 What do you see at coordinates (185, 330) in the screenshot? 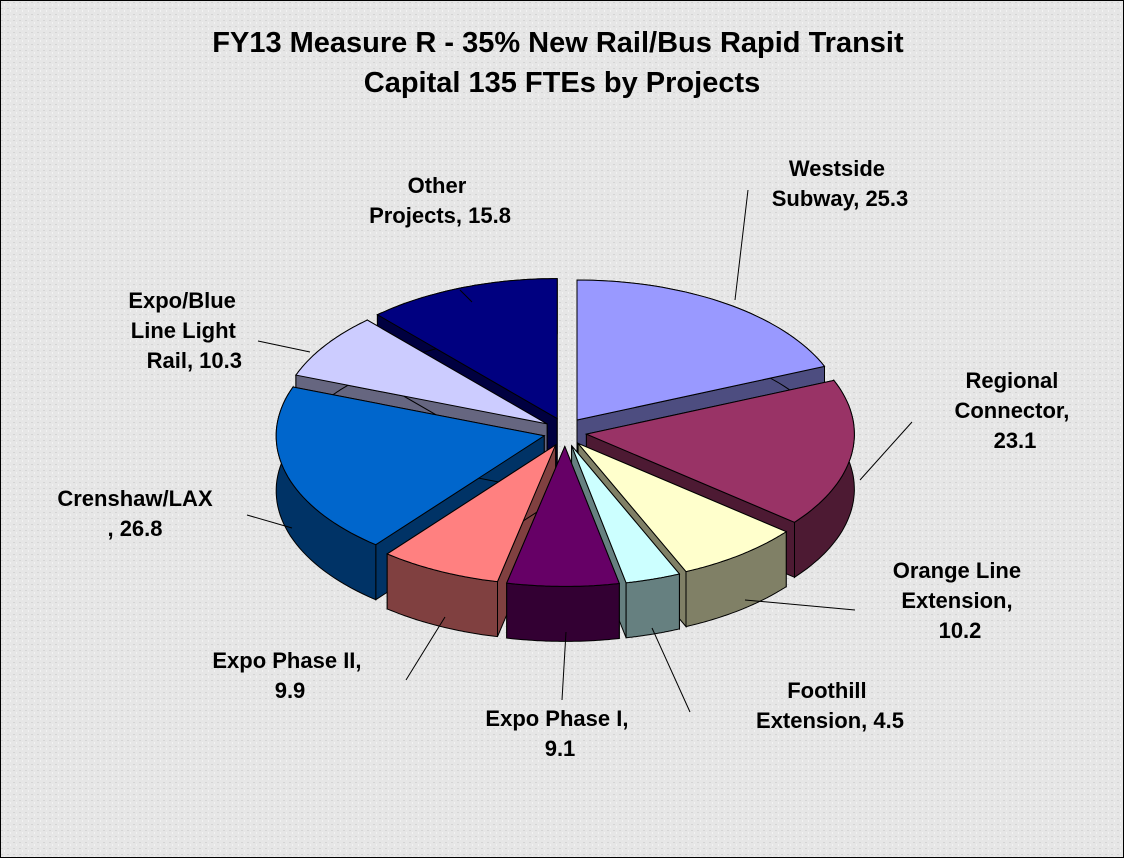
I see `data-label: Expo/Blue Line Light Rail, 10.3` at bounding box center [185, 330].